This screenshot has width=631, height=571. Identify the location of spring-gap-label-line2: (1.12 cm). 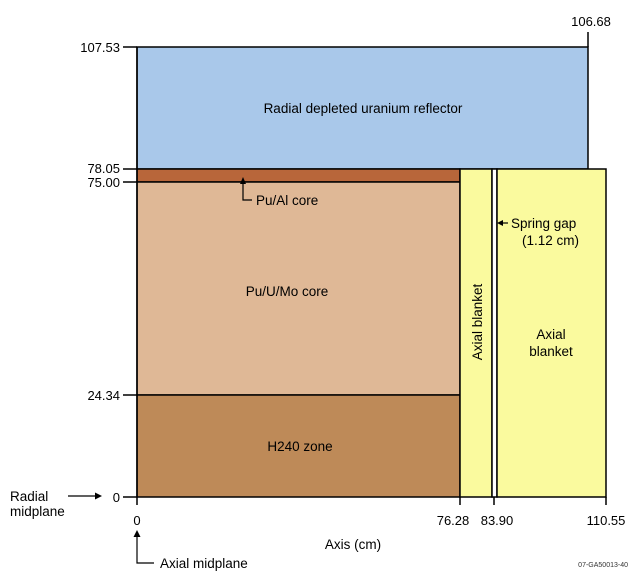
(550, 240).